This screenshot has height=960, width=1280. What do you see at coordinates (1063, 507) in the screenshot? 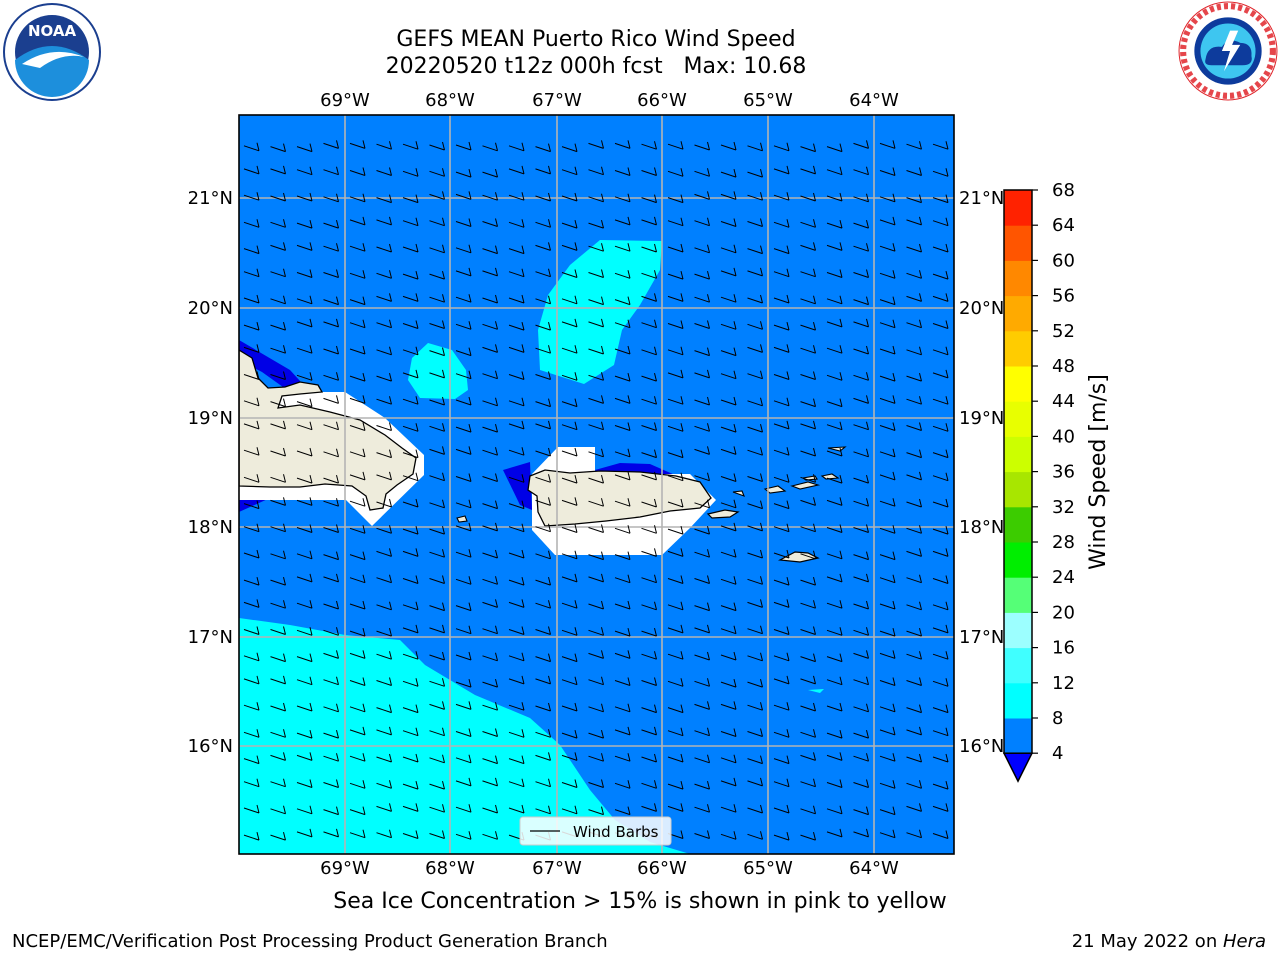
I see `colorbar-tick-label: 32` at bounding box center [1063, 507].